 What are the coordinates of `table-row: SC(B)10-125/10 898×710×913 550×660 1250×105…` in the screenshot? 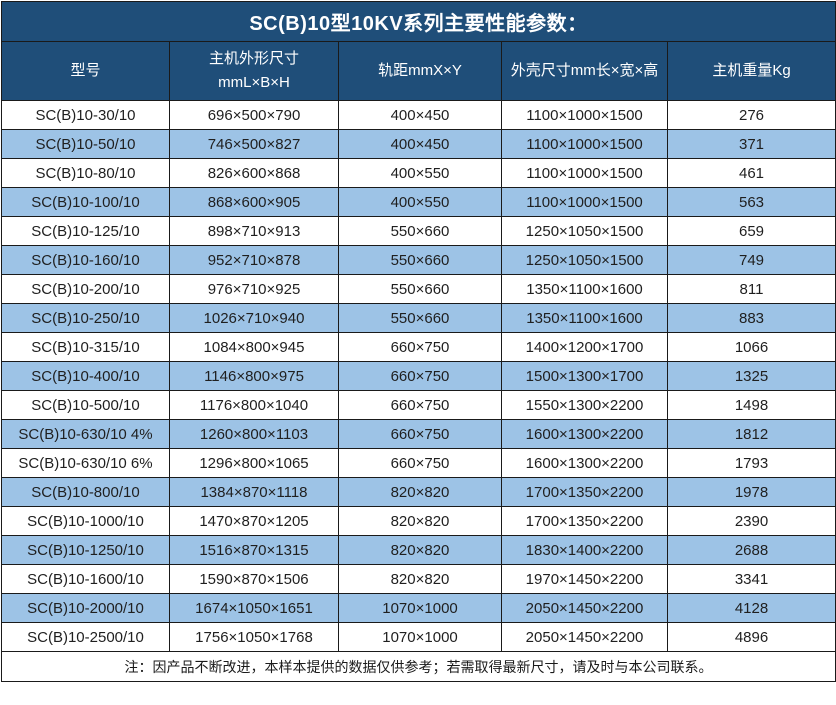 It's located at (418, 231).